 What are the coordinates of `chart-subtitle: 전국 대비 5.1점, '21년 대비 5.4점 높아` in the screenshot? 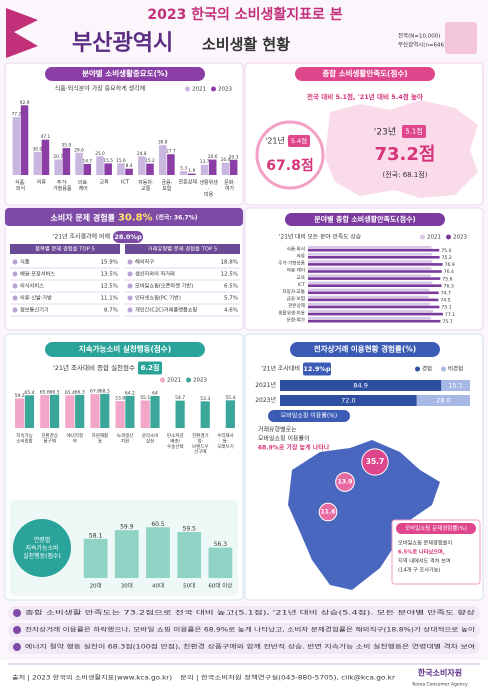 It's located at (365, 96).